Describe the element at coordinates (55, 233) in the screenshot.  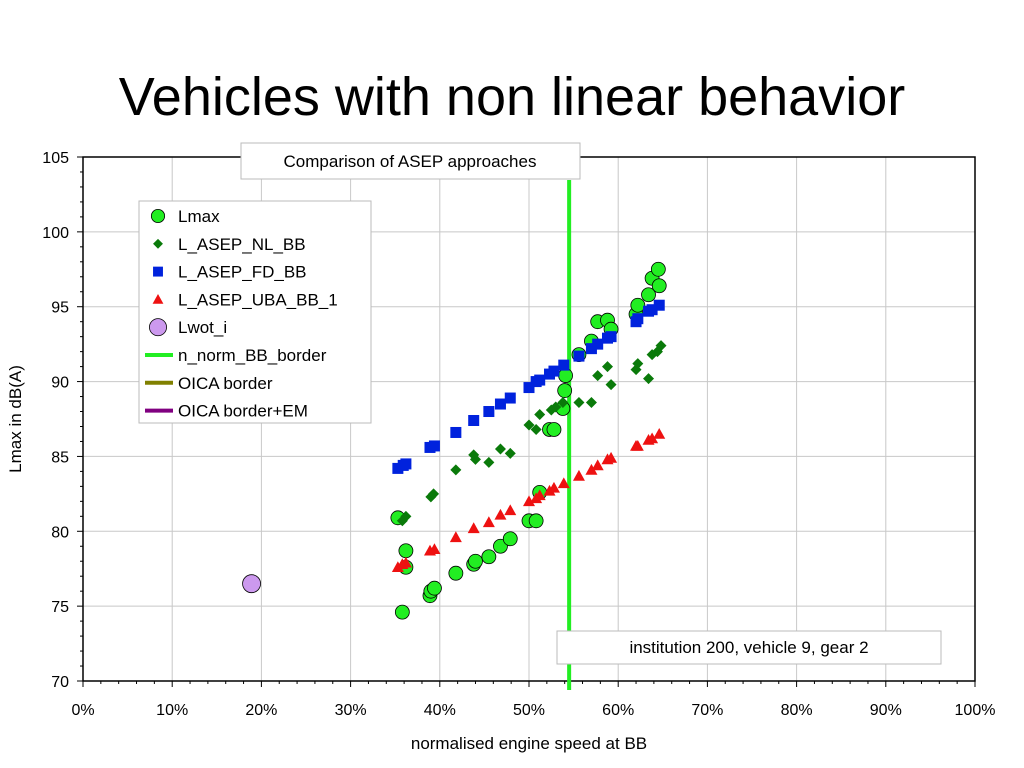
I see `y-tick-label: 100` at that location.